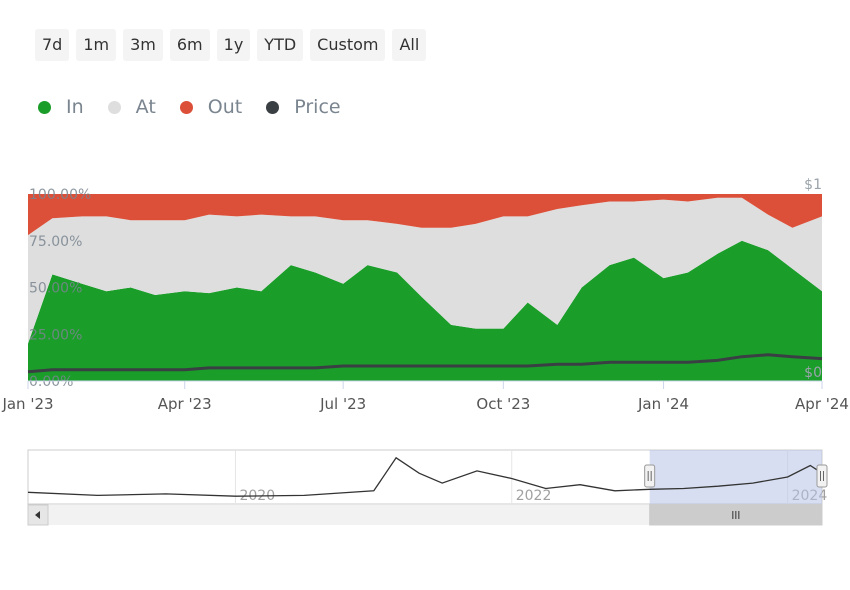 The height and width of the screenshot is (590, 850). I want to click on x-tick-label: Jan '23, so click(27, 404).